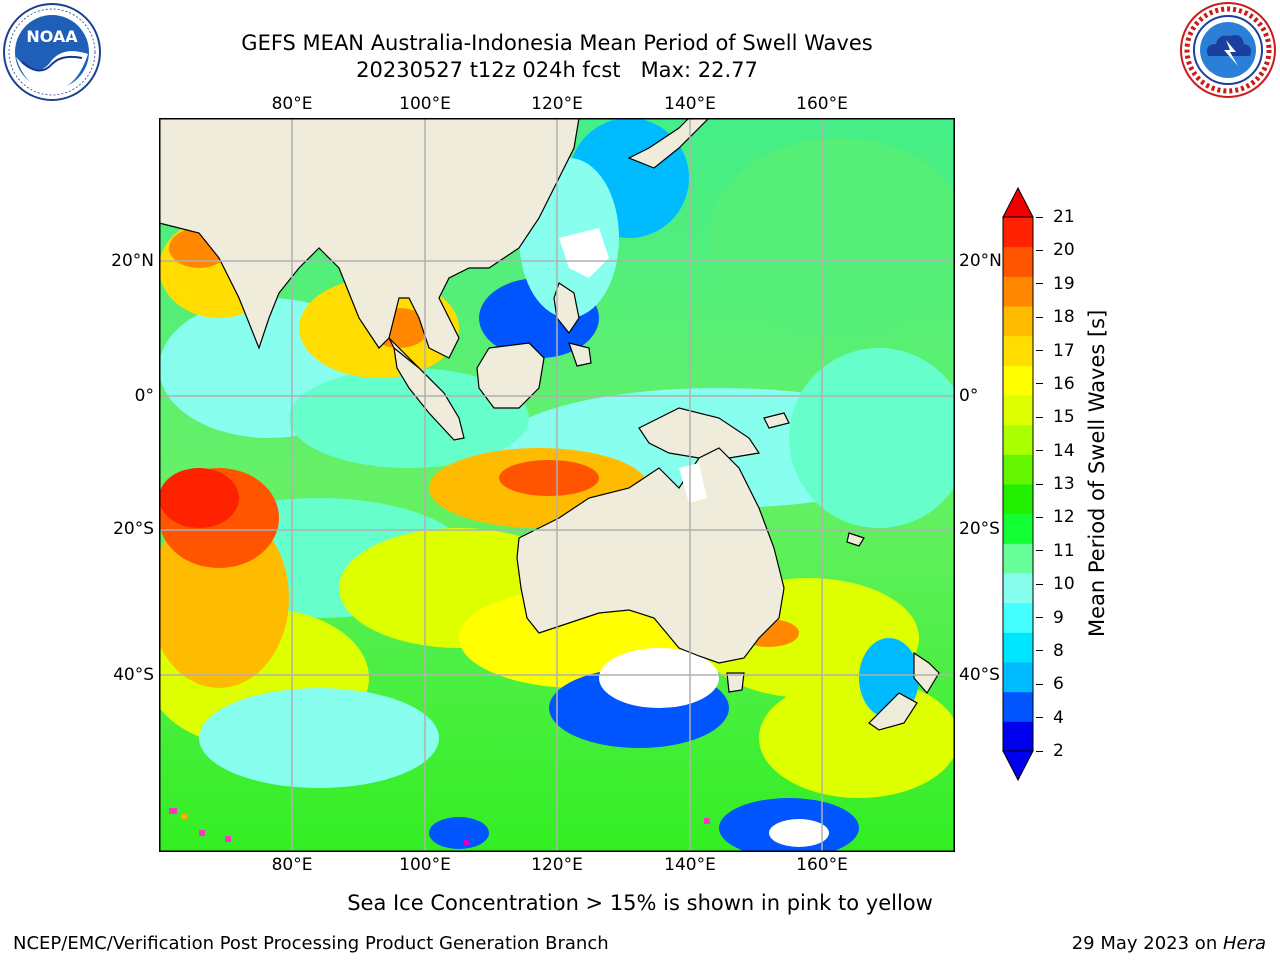 The width and height of the screenshot is (1280, 960). I want to click on lon-label-bottom: 160°E, so click(822, 865).